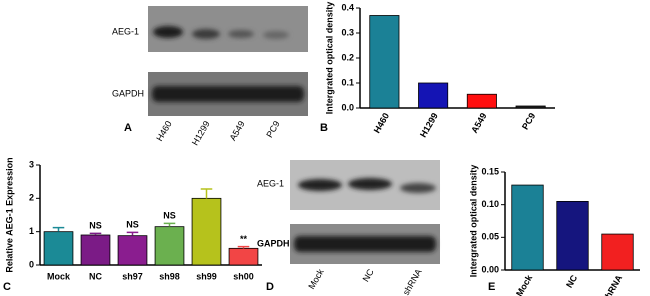 The image size is (650, 296). Describe the element at coordinates (490, 204) in the screenshot. I see `y-tick-label: 0.10` at that location.